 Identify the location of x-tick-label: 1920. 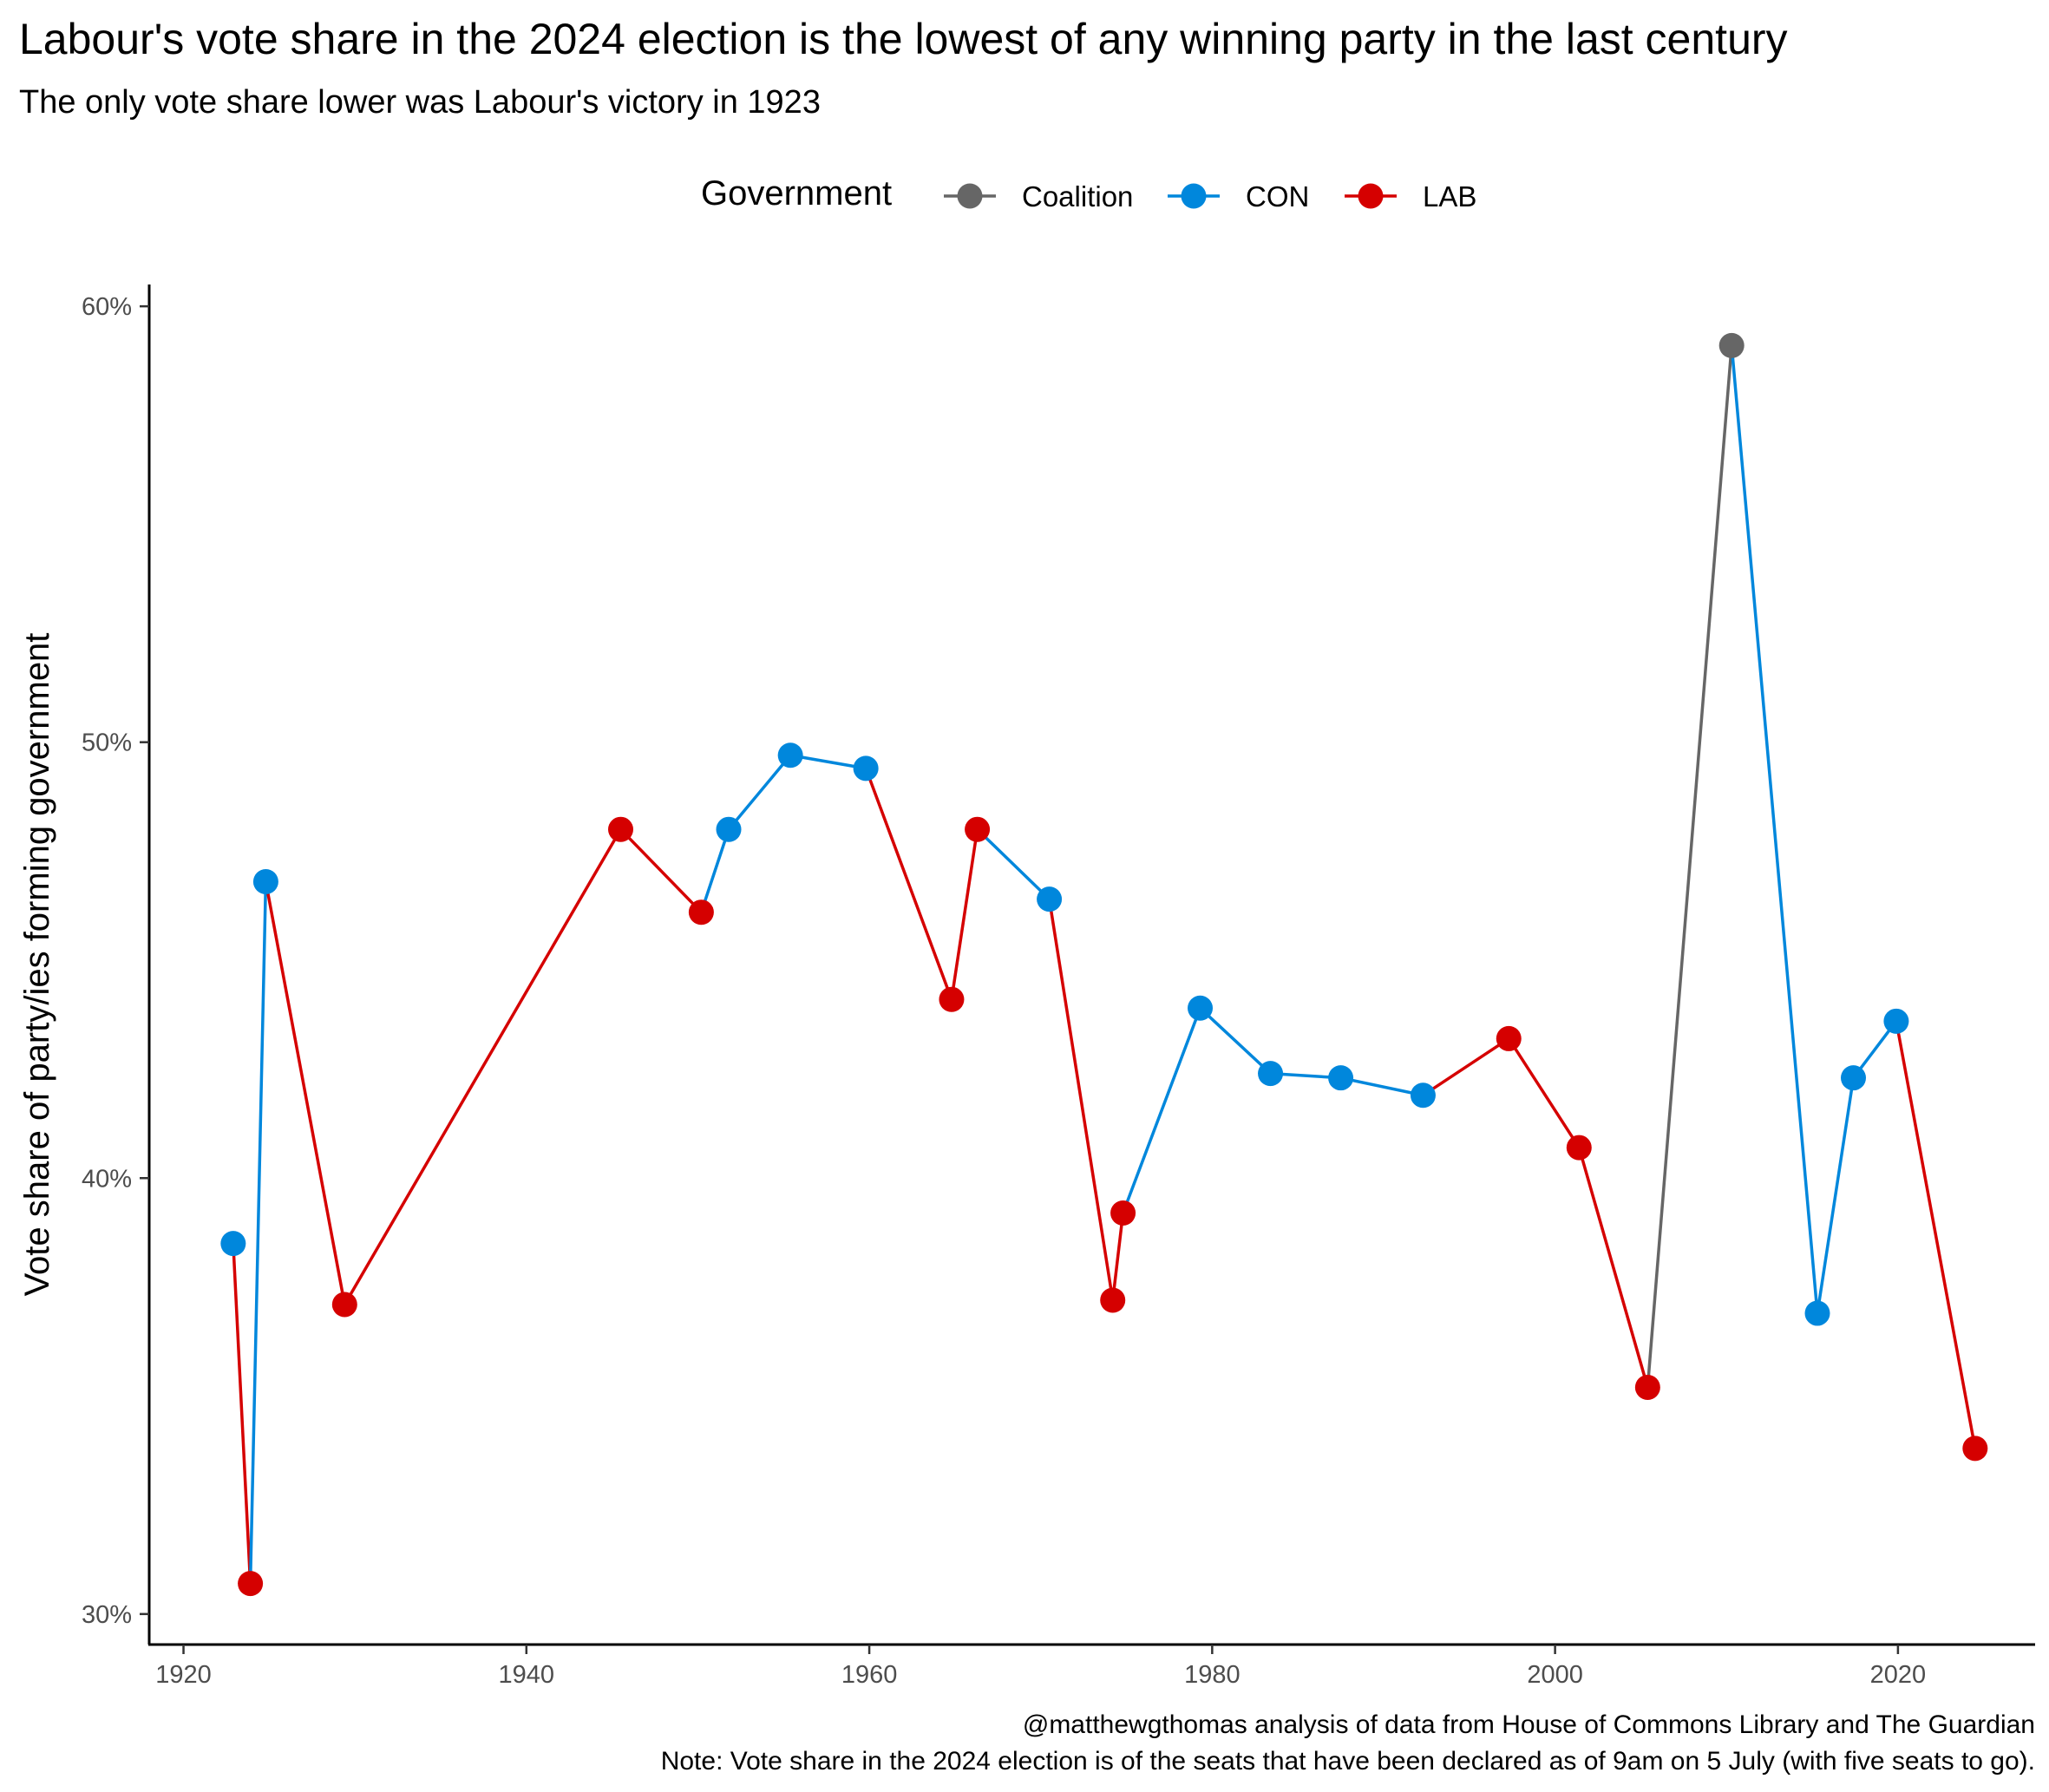
(183, 1675).